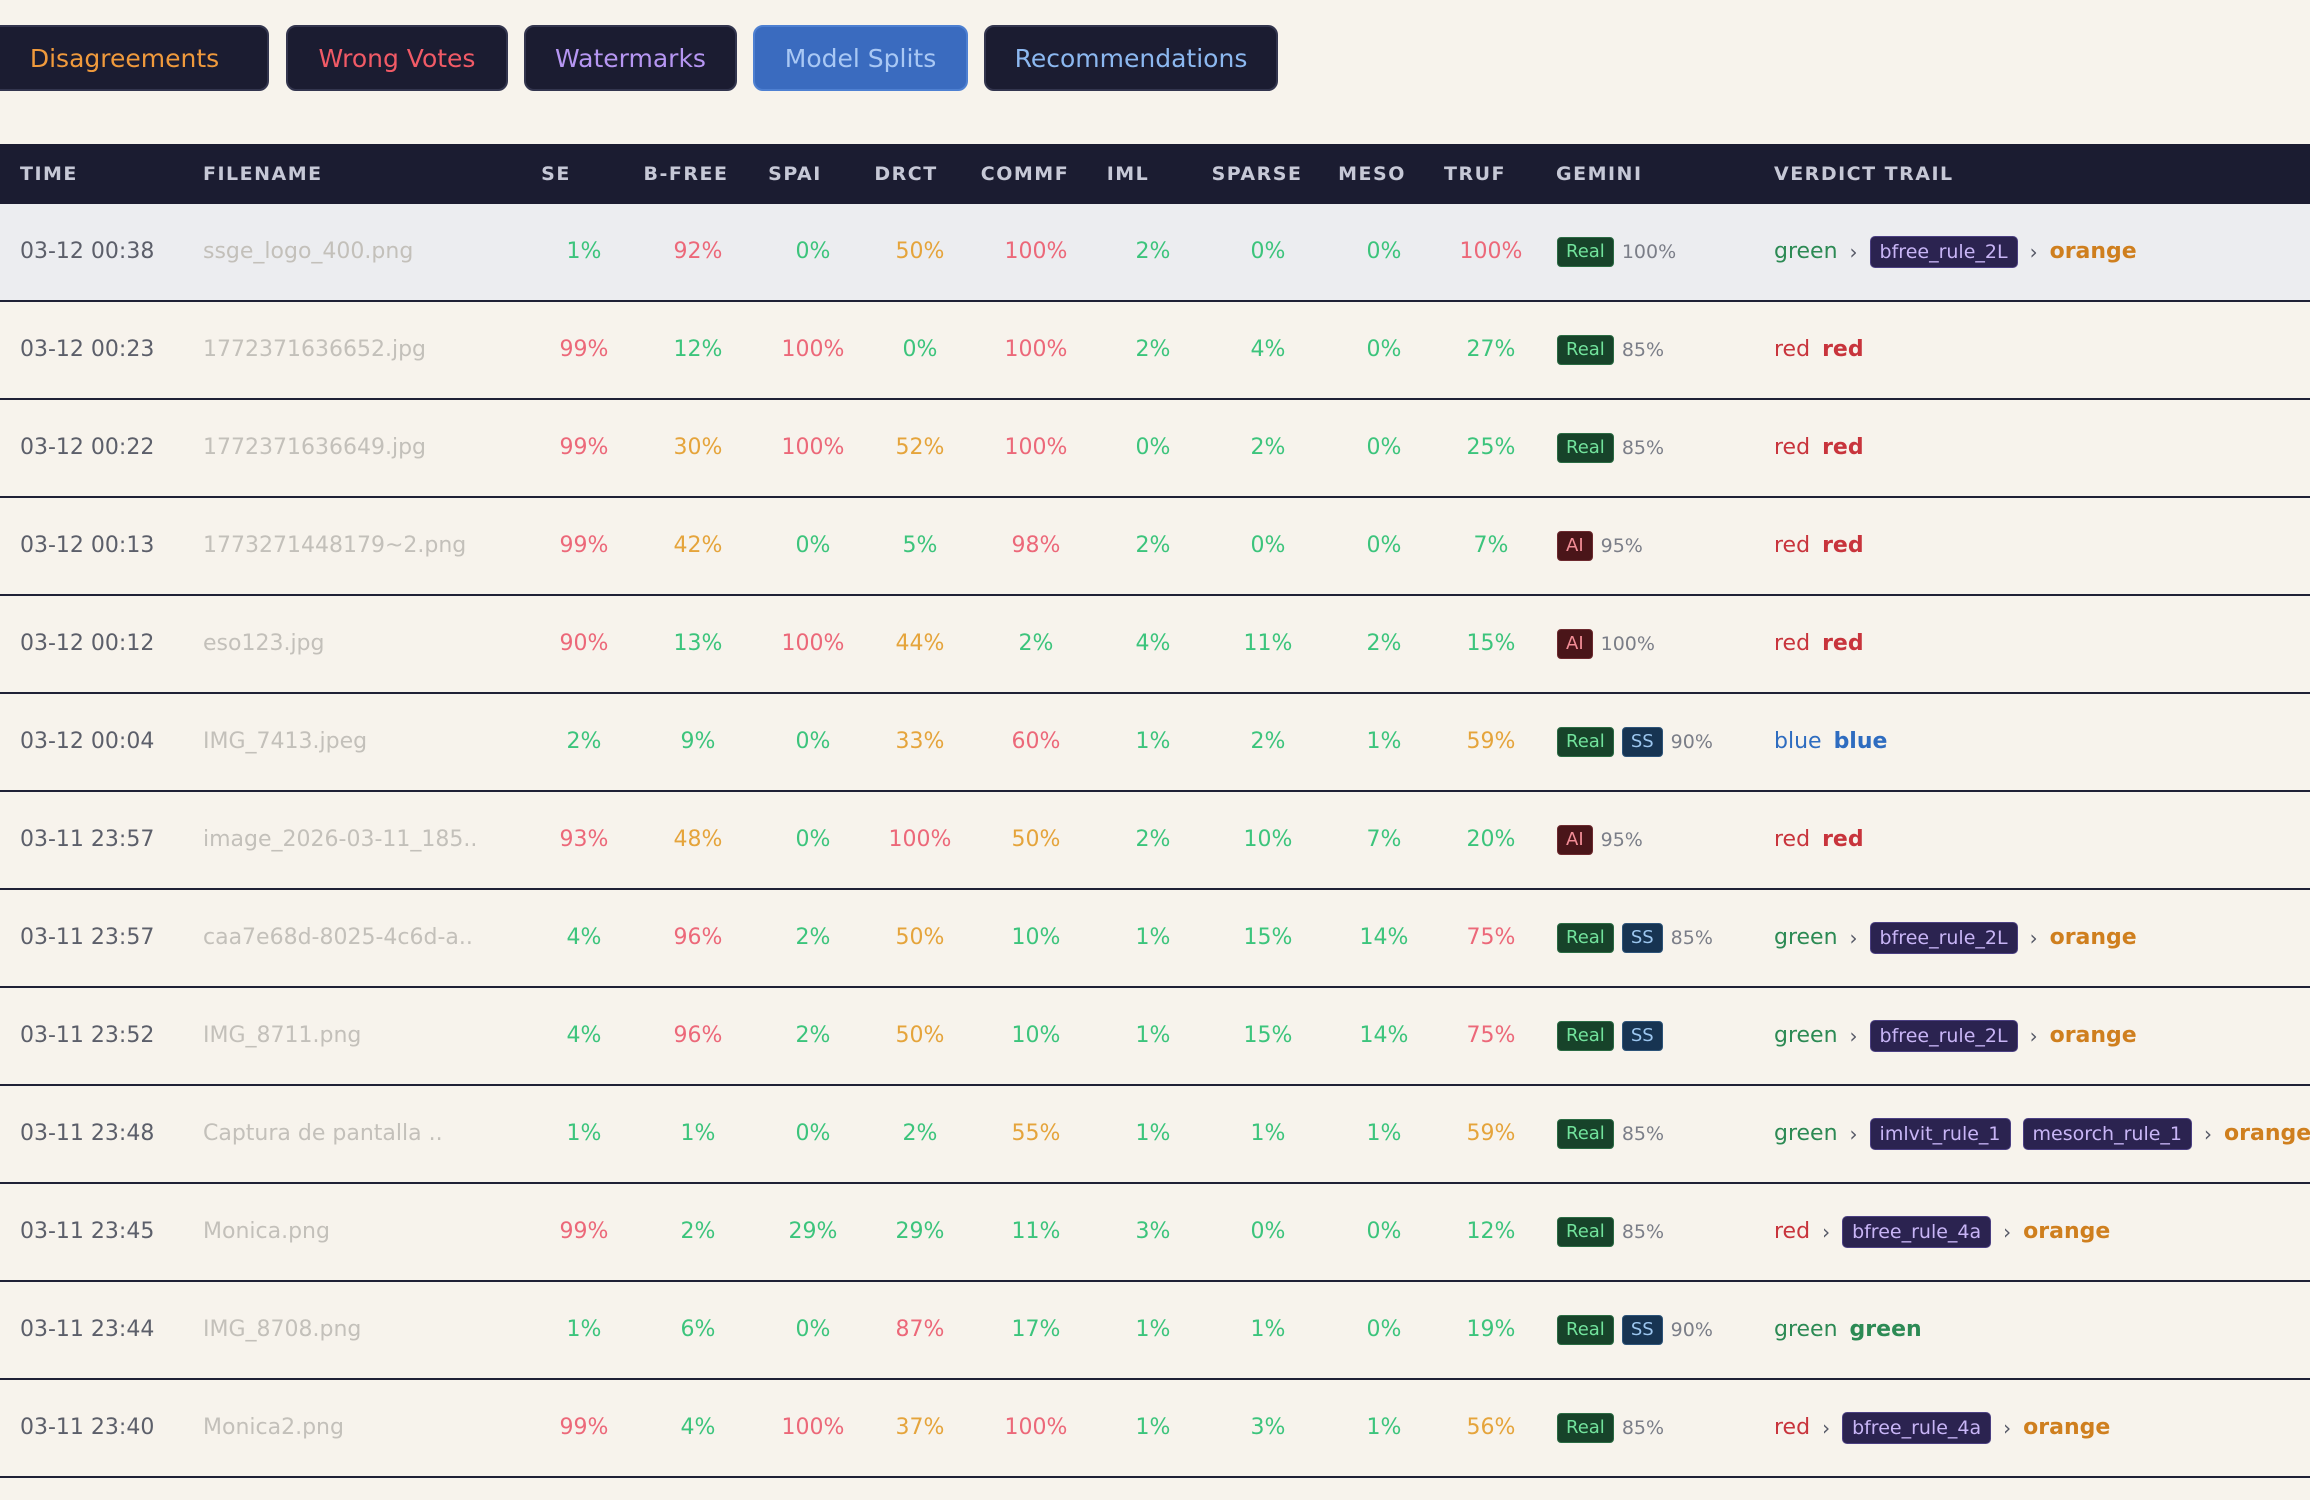  What do you see at coordinates (285, 741) in the screenshot?
I see `cell-filename: IMG_7413.jpeg` at bounding box center [285, 741].